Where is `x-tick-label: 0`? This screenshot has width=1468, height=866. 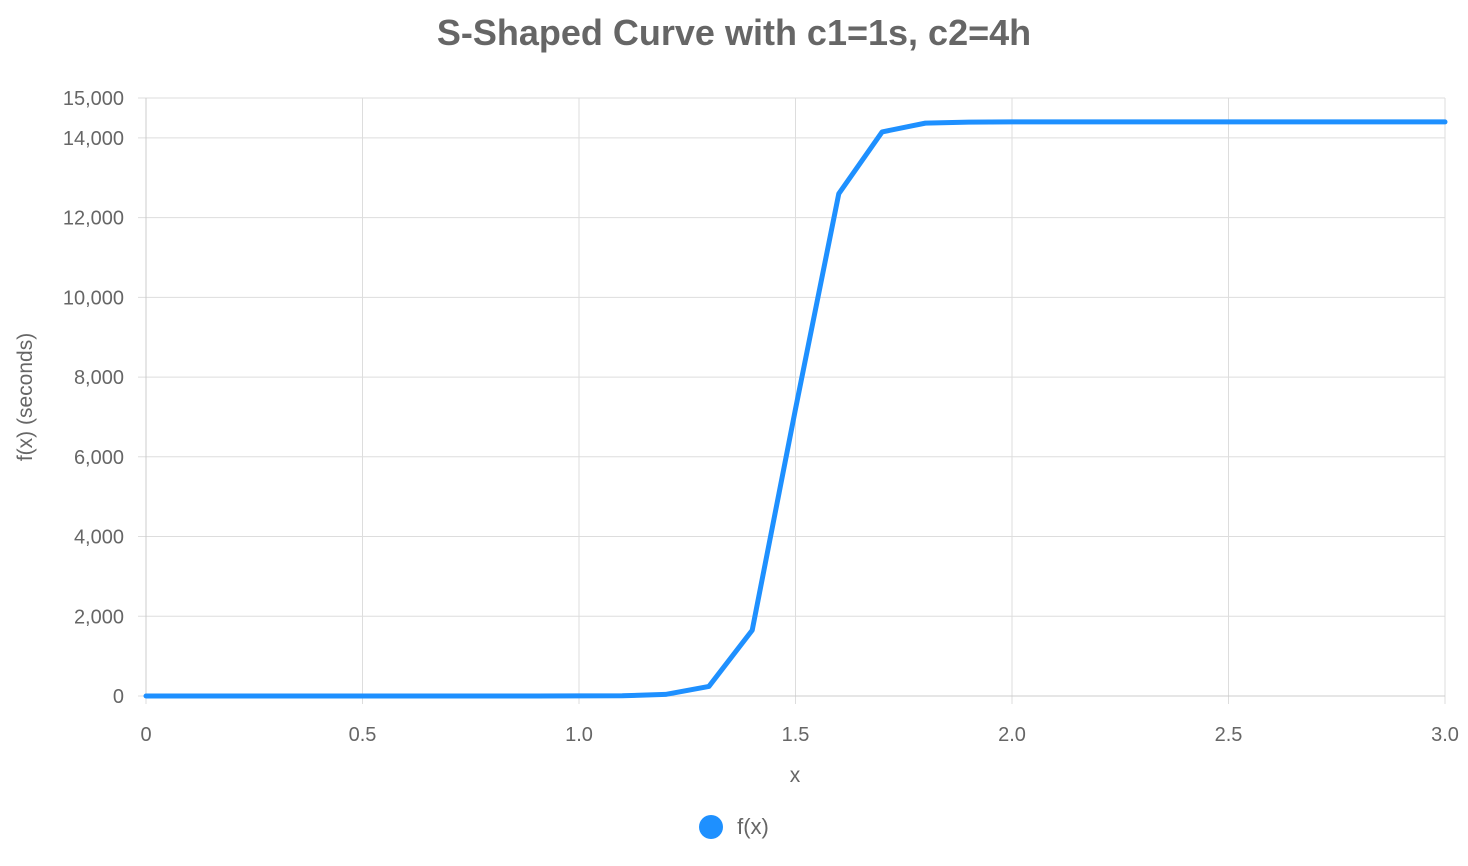
x-tick-label: 0 is located at coordinates (145, 735).